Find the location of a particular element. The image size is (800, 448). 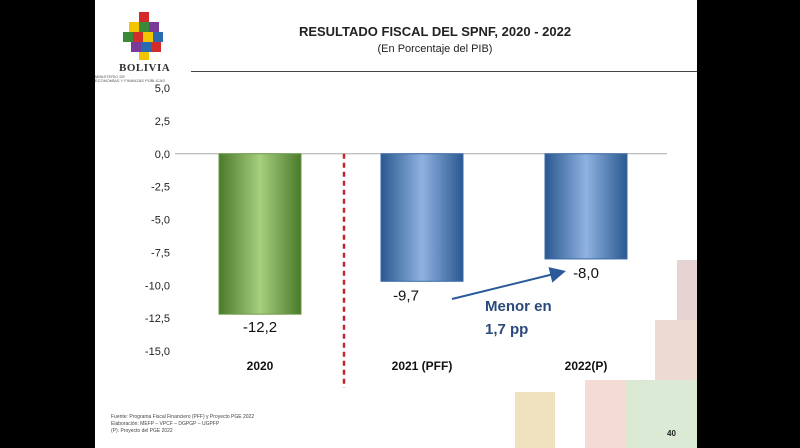

y-tick-label: -5,0 is located at coordinates (160, 221).